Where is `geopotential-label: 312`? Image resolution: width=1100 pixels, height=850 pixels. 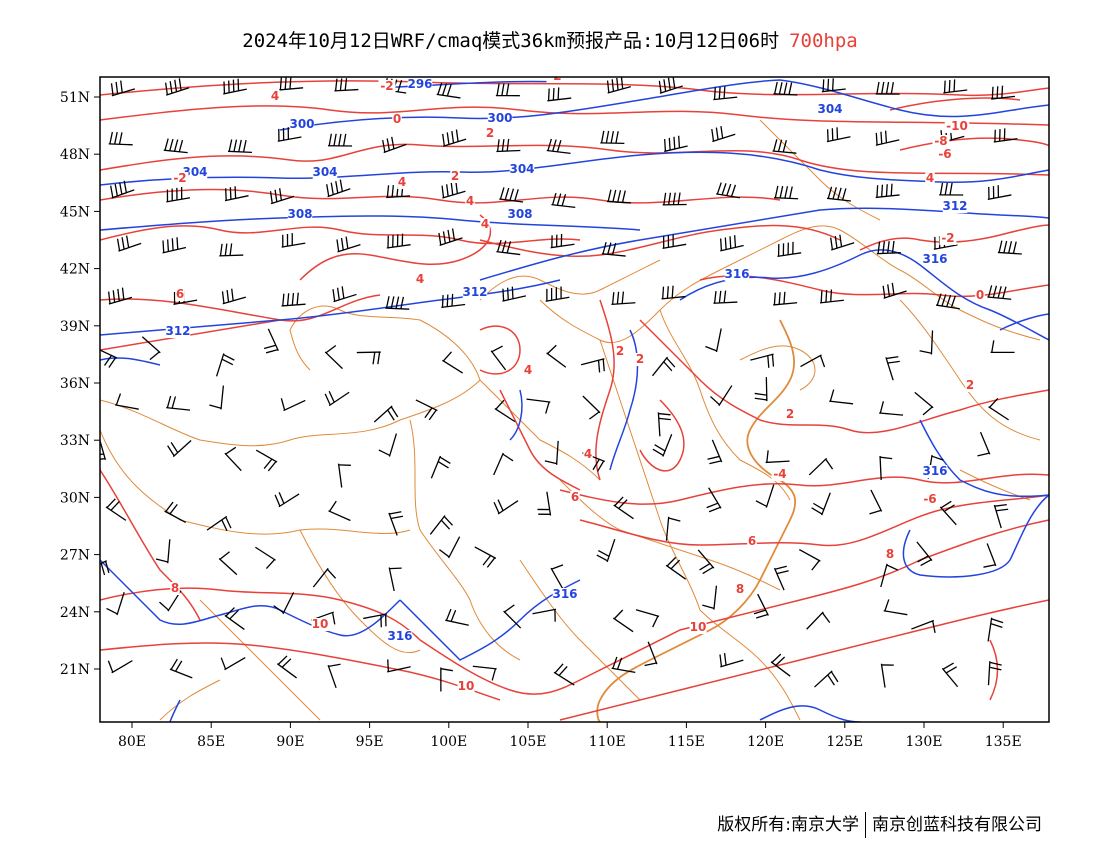 geopotential-label: 312 is located at coordinates (177, 331).